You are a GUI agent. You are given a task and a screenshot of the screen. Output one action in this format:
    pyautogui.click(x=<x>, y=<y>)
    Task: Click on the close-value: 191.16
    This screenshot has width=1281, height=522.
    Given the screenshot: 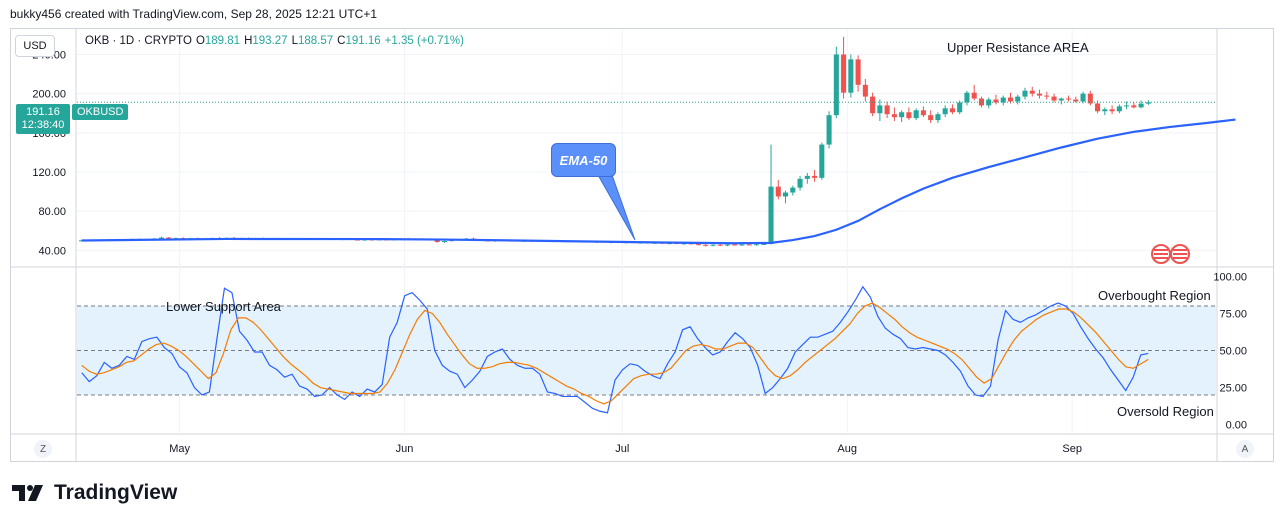 What is the action you would take?
    pyautogui.click(x=363, y=41)
    